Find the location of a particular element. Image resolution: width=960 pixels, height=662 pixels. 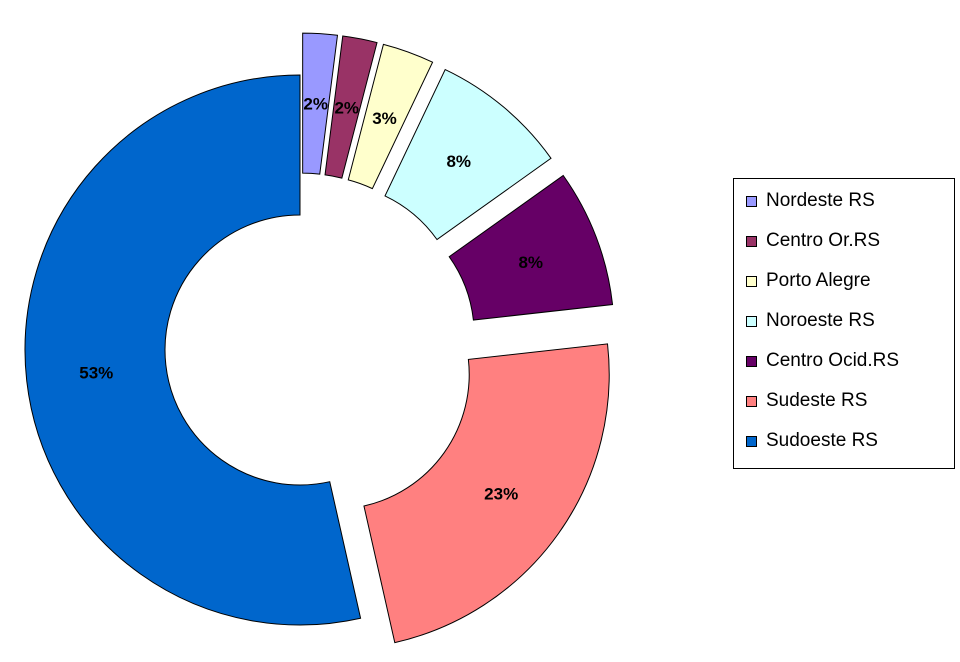

legend-label: Sudeste RS is located at coordinates (817, 400).